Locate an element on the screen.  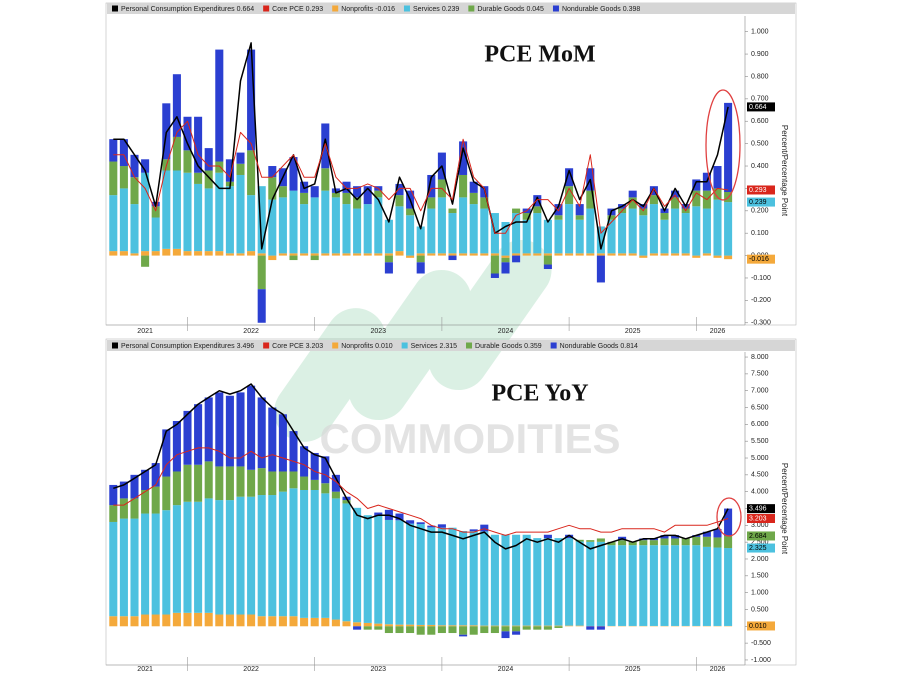
y-tick-label: 4.000 is located at coordinates (760, 492).